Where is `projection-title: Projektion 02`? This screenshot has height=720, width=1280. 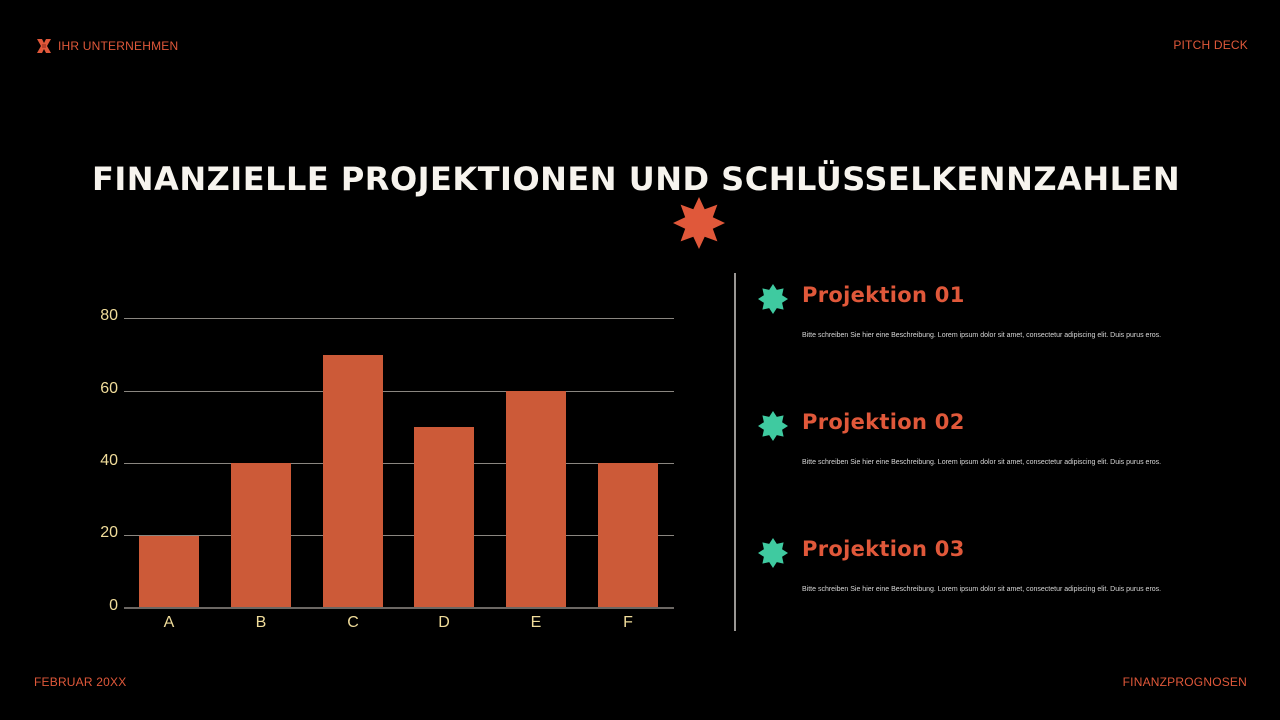
projection-title: Projektion 02 is located at coordinates (883, 422).